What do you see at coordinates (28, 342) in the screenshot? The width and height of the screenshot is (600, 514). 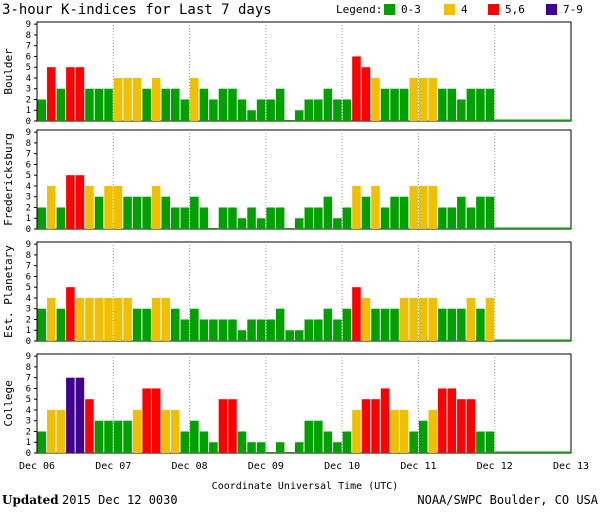 I see `y-tick-label: 0` at bounding box center [28, 342].